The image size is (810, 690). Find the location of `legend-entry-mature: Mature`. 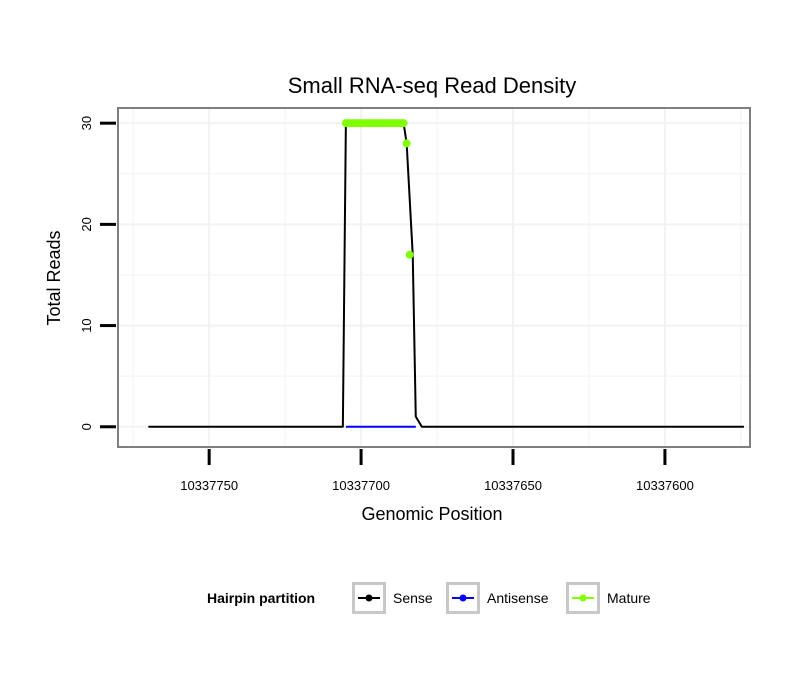

legend-entry-mature: Mature is located at coordinates (608, 598).